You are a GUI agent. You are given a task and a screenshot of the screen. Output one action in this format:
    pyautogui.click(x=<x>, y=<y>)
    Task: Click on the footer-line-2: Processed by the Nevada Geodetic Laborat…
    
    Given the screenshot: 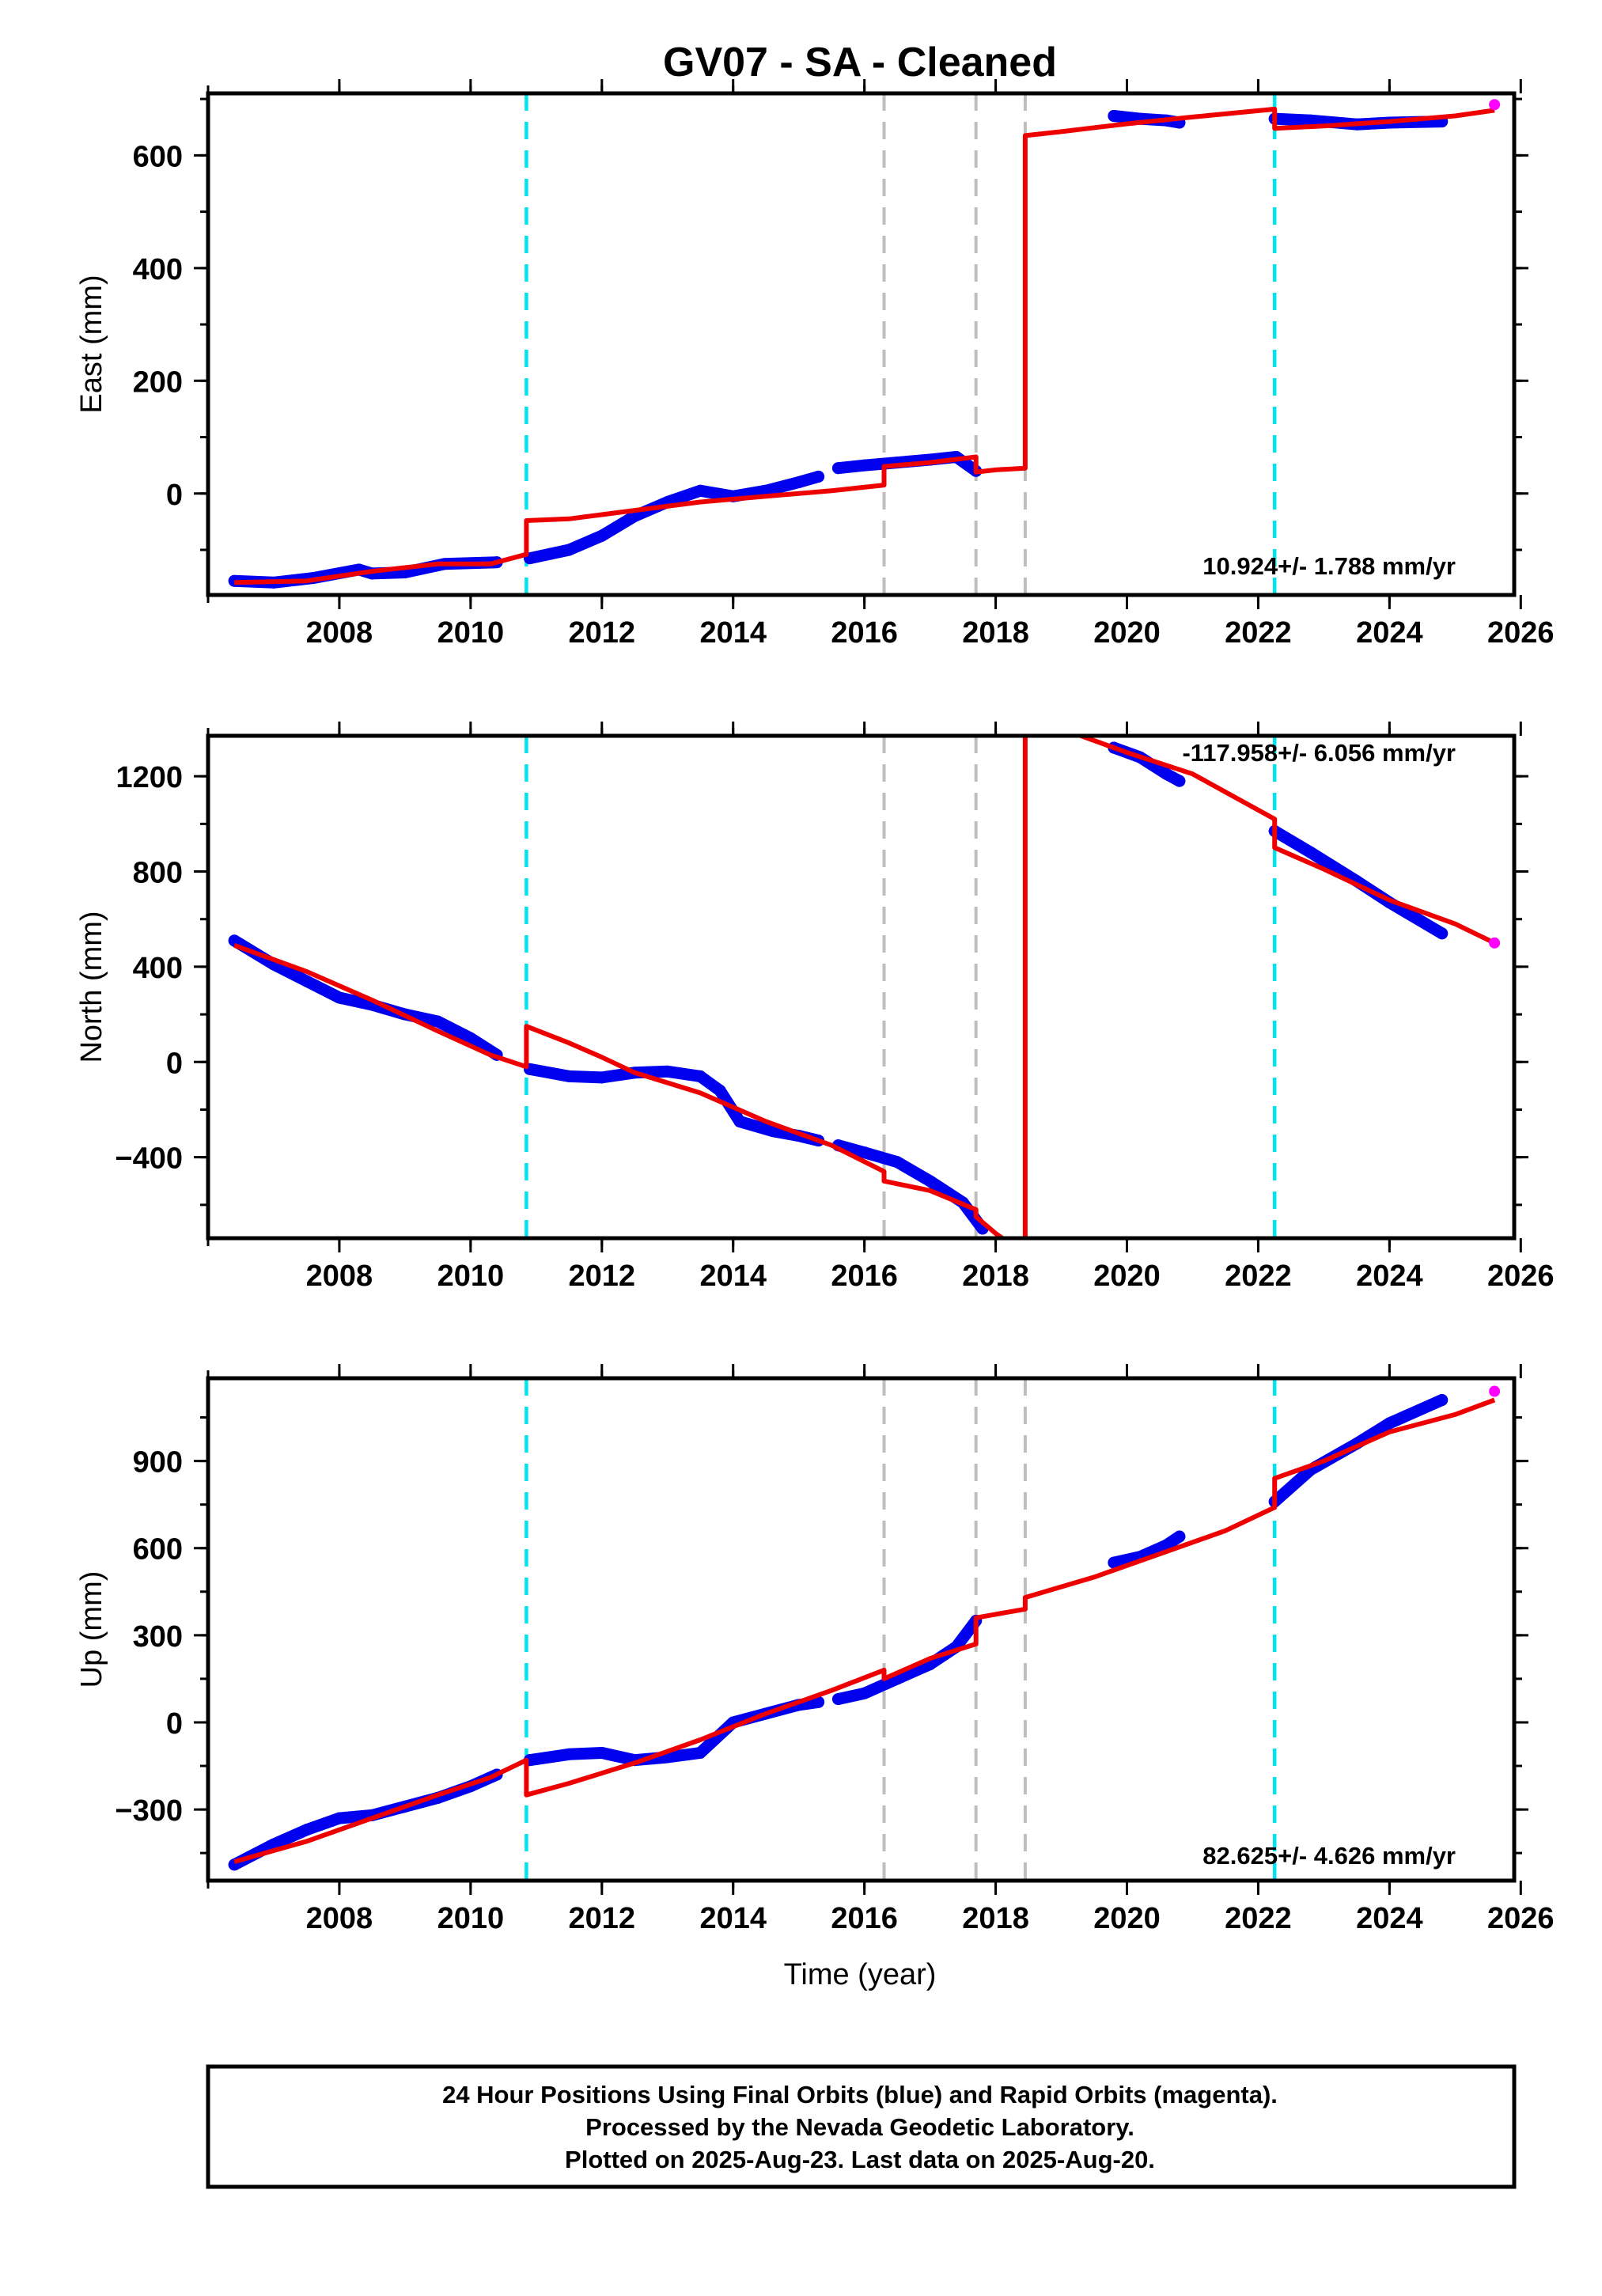 What is the action you would take?
    pyautogui.click(x=859, y=2127)
    